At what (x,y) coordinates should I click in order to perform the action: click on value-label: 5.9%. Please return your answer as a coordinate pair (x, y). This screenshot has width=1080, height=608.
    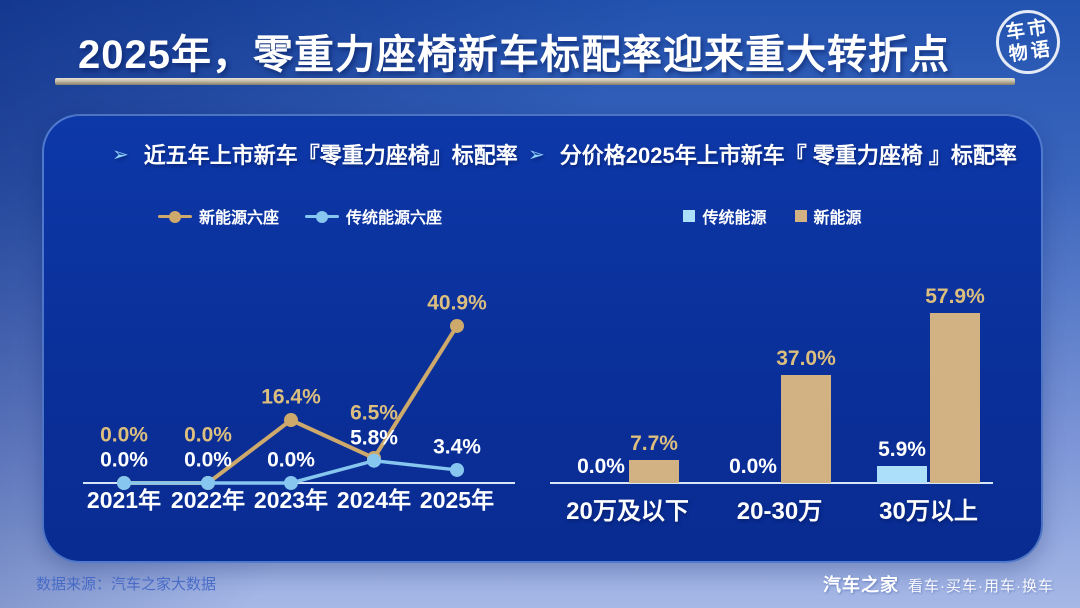
    Looking at the image, I should click on (902, 449).